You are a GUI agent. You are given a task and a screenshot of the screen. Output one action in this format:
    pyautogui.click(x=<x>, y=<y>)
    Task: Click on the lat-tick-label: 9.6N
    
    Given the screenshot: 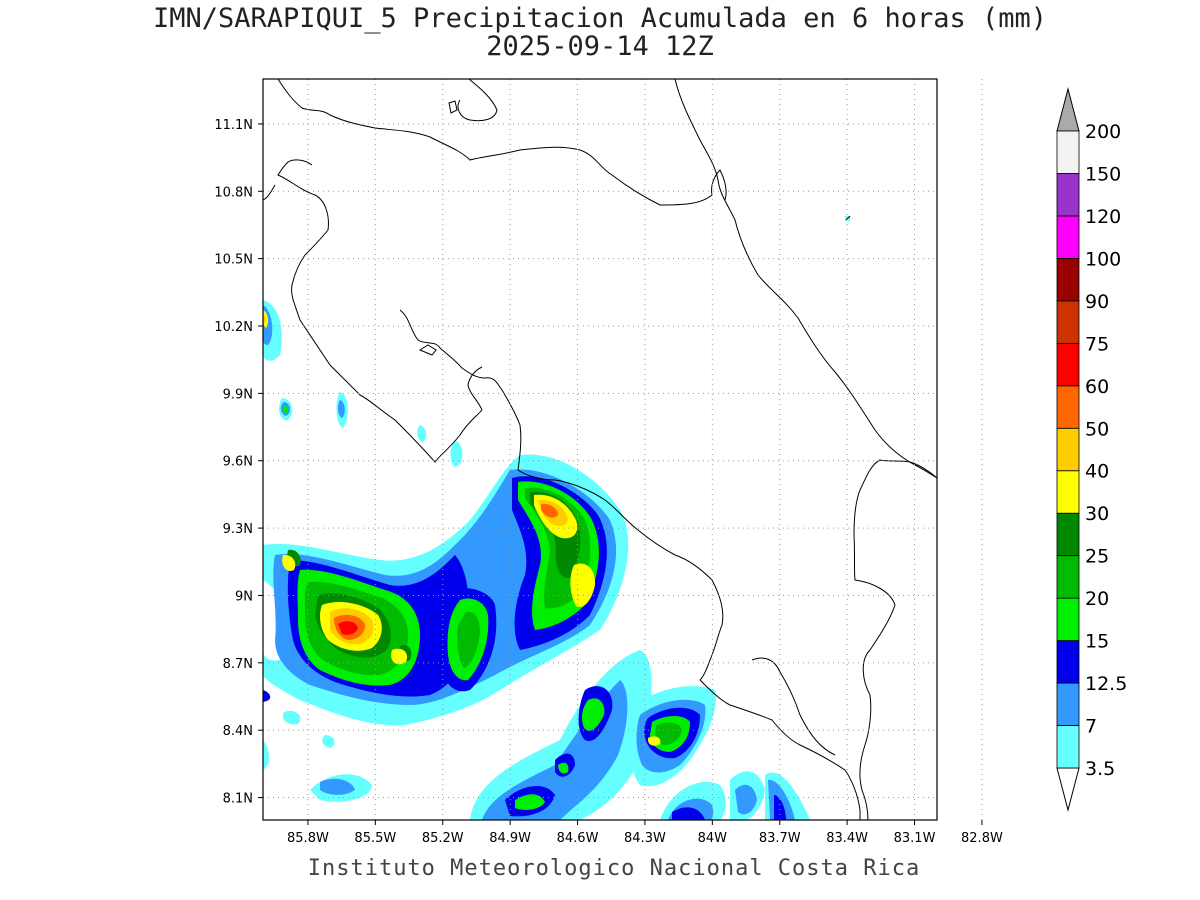 What is the action you would take?
    pyautogui.click(x=238, y=462)
    